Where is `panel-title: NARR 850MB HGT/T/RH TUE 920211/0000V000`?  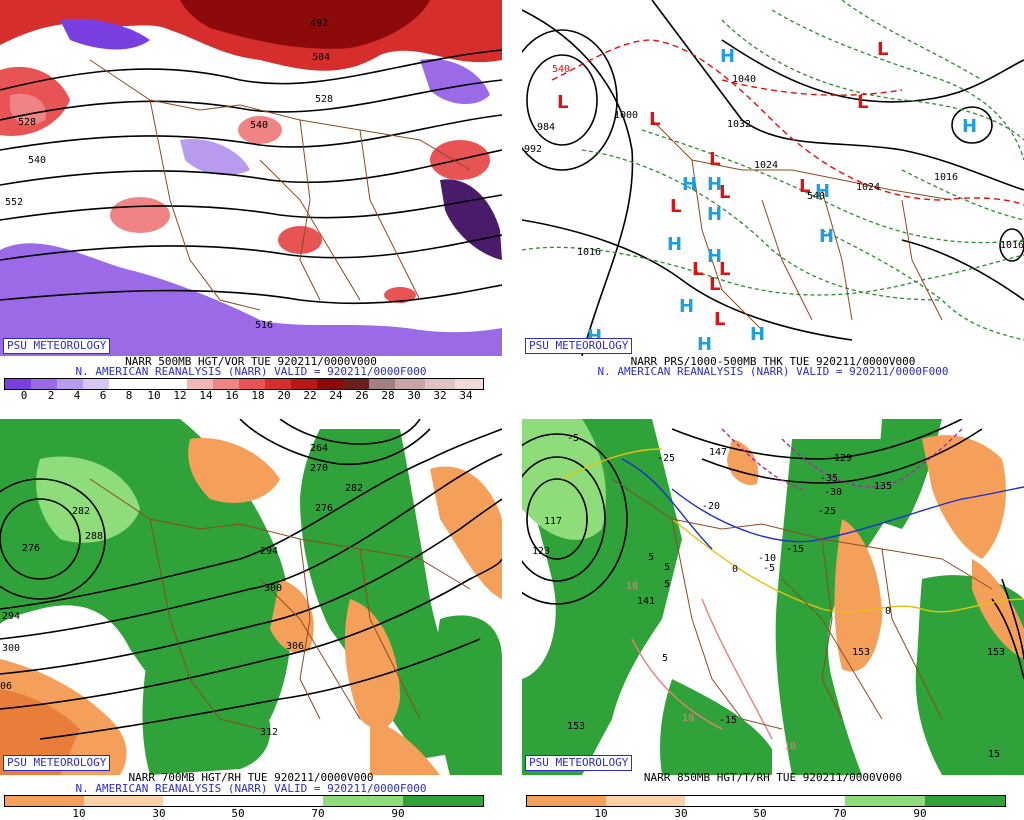
panel-title: NARR 850MB HGT/T/RH TUE 920211/0000V000 is located at coordinates (773, 777).